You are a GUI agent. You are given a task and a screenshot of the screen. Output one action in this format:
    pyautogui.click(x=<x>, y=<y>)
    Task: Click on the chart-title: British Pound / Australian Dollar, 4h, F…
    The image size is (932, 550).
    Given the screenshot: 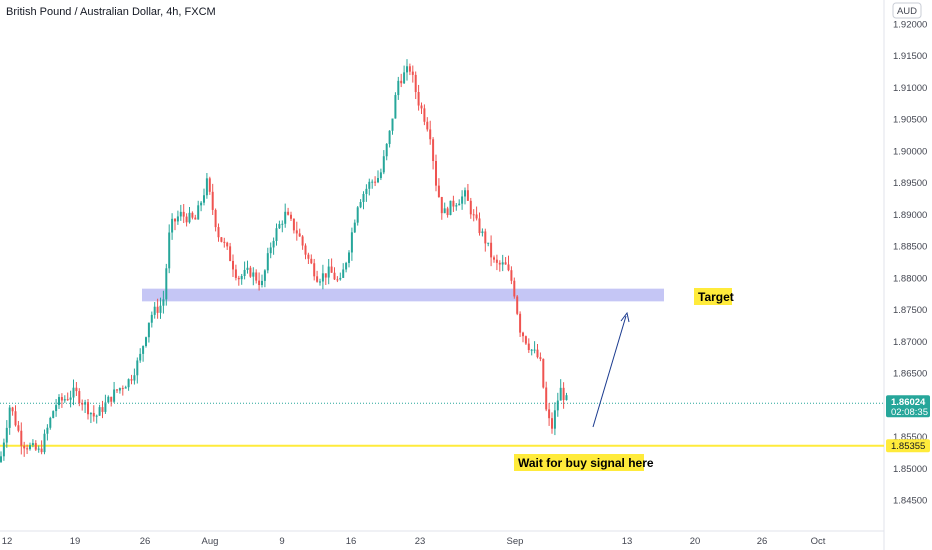 What is the action you would take?
    pyautogui.click(x=111, y=12)
    